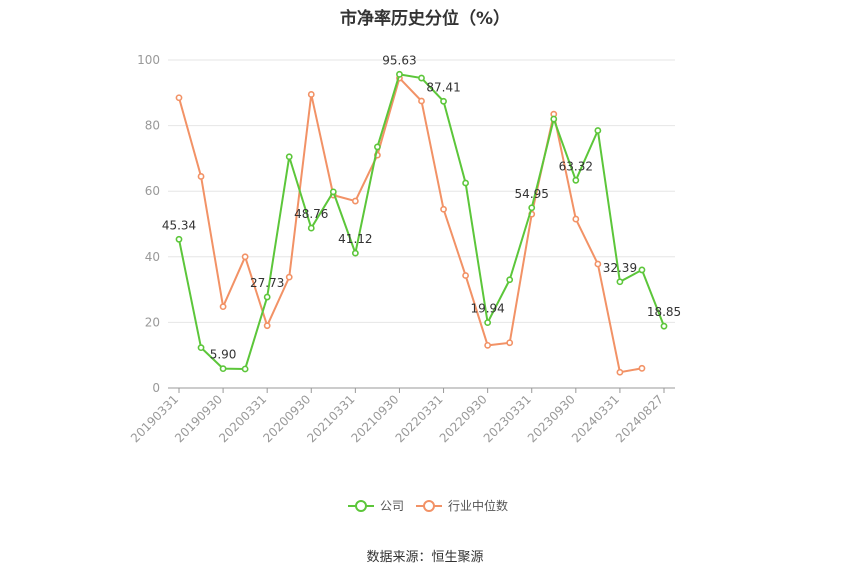  I want to click on y-tick-label: 40, so click(152, 257).